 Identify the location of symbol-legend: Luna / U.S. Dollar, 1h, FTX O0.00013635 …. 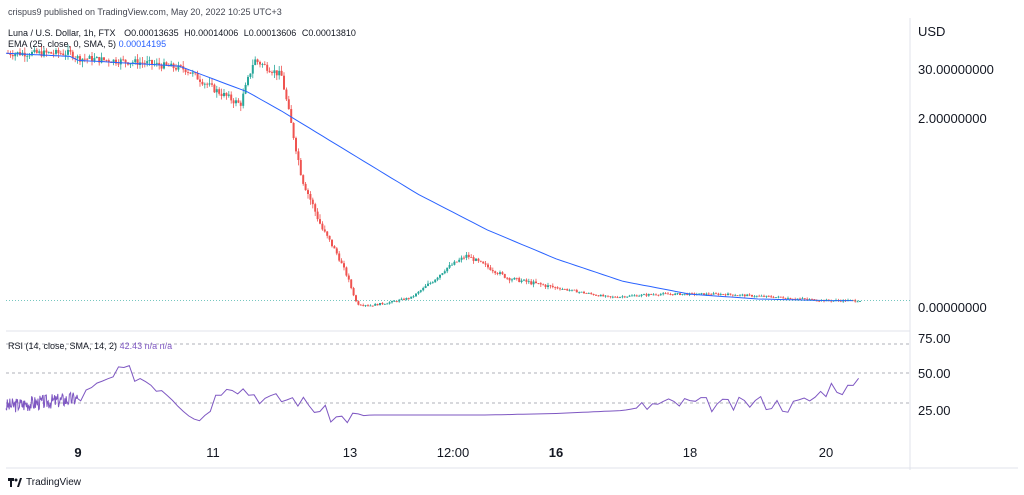
(182, 33).